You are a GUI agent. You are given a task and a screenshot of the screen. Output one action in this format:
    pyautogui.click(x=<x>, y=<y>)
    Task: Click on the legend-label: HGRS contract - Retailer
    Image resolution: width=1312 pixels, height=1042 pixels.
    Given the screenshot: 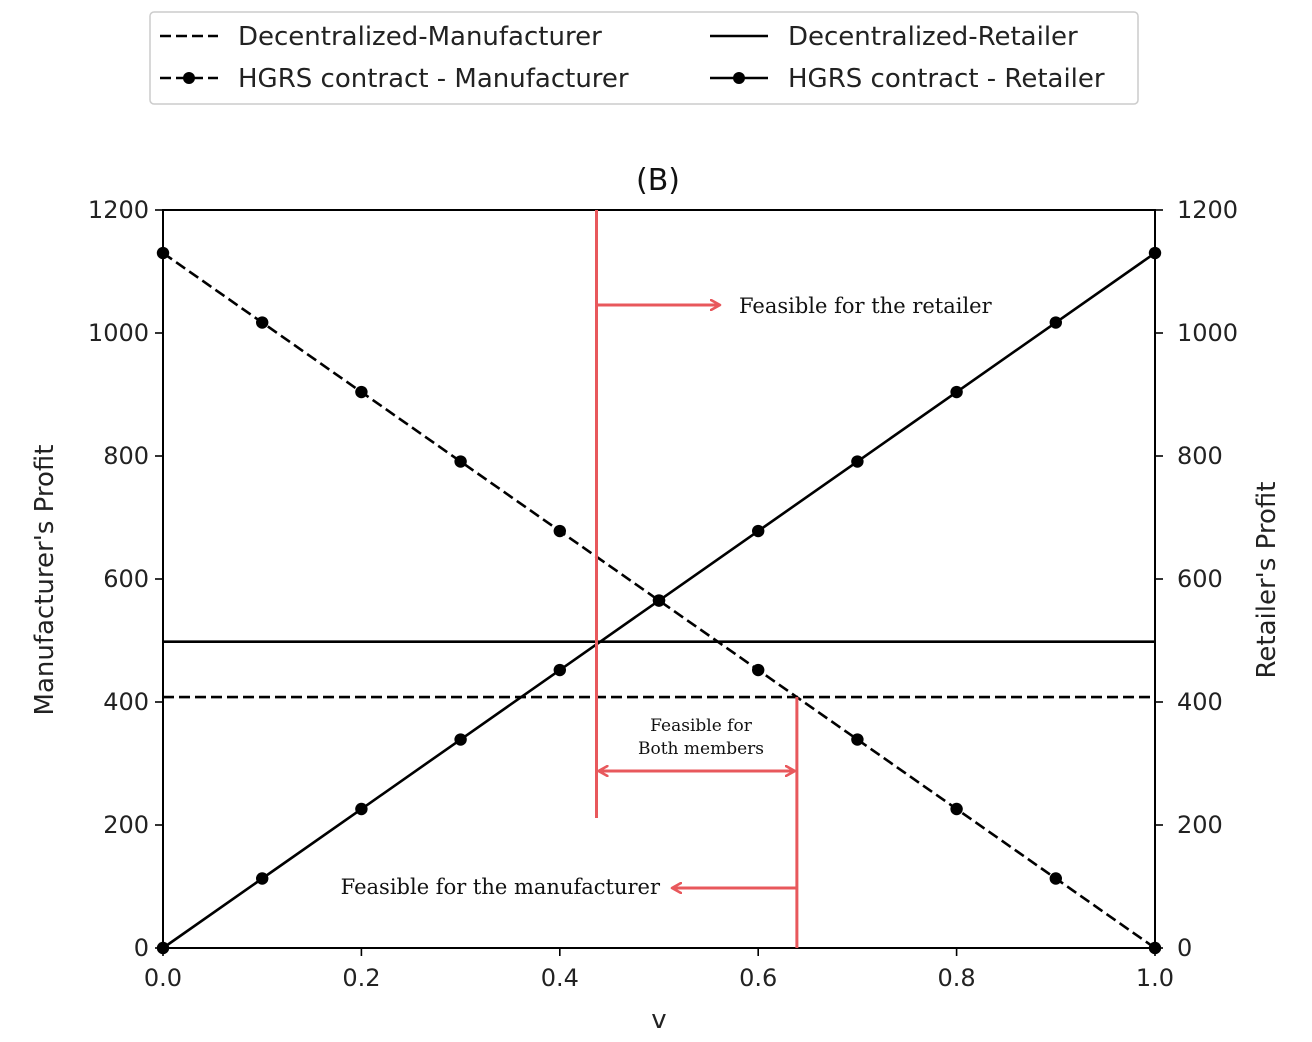 What is the action you would take?
    pyautogui.click(x=946, y=79)
    